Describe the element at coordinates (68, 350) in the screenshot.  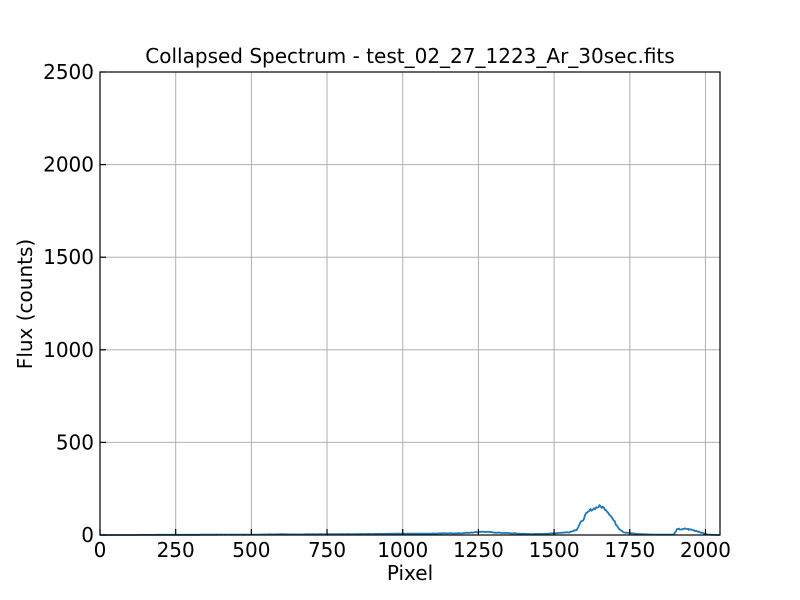
I see `y-tick-label: 1000` at that location.